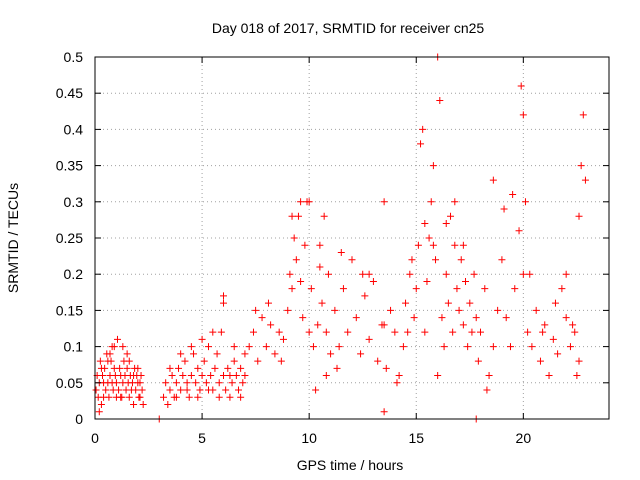 This screenshot has width=640, height=480. I want to click on x-tick-label: 5, so click(202, 438).